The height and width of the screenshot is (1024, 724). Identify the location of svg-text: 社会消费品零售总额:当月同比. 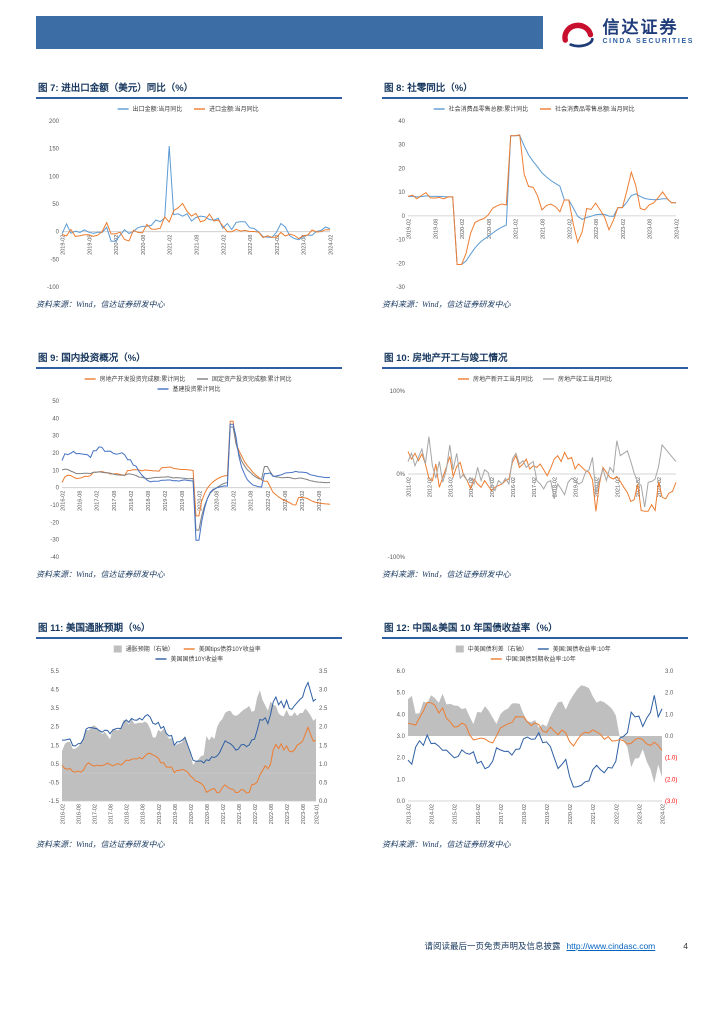
(595, 109).